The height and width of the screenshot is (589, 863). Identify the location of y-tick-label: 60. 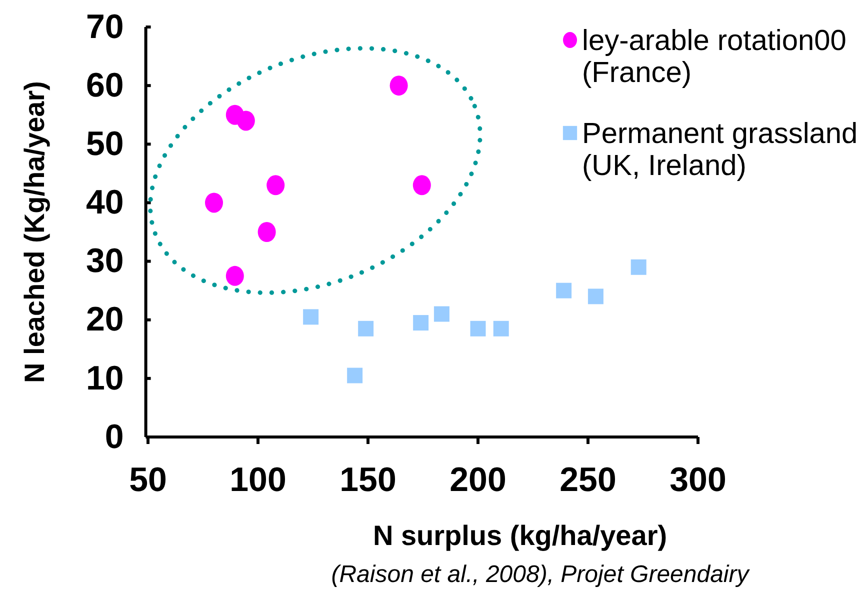
(105, 85).